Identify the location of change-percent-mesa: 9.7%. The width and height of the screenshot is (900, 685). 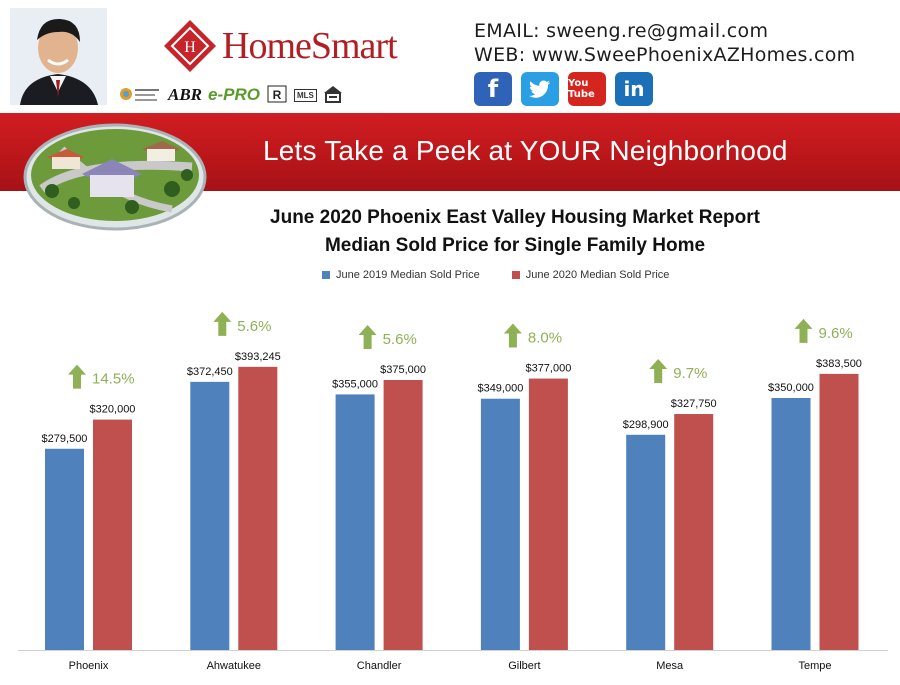
(690, 373).